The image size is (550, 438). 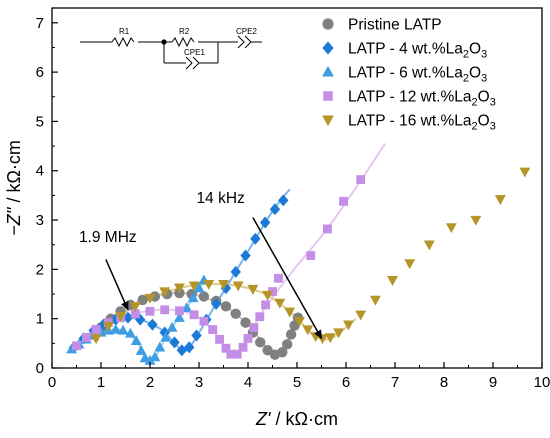 I want to click on x-tick-label: 1, so click(x=101, y=382).